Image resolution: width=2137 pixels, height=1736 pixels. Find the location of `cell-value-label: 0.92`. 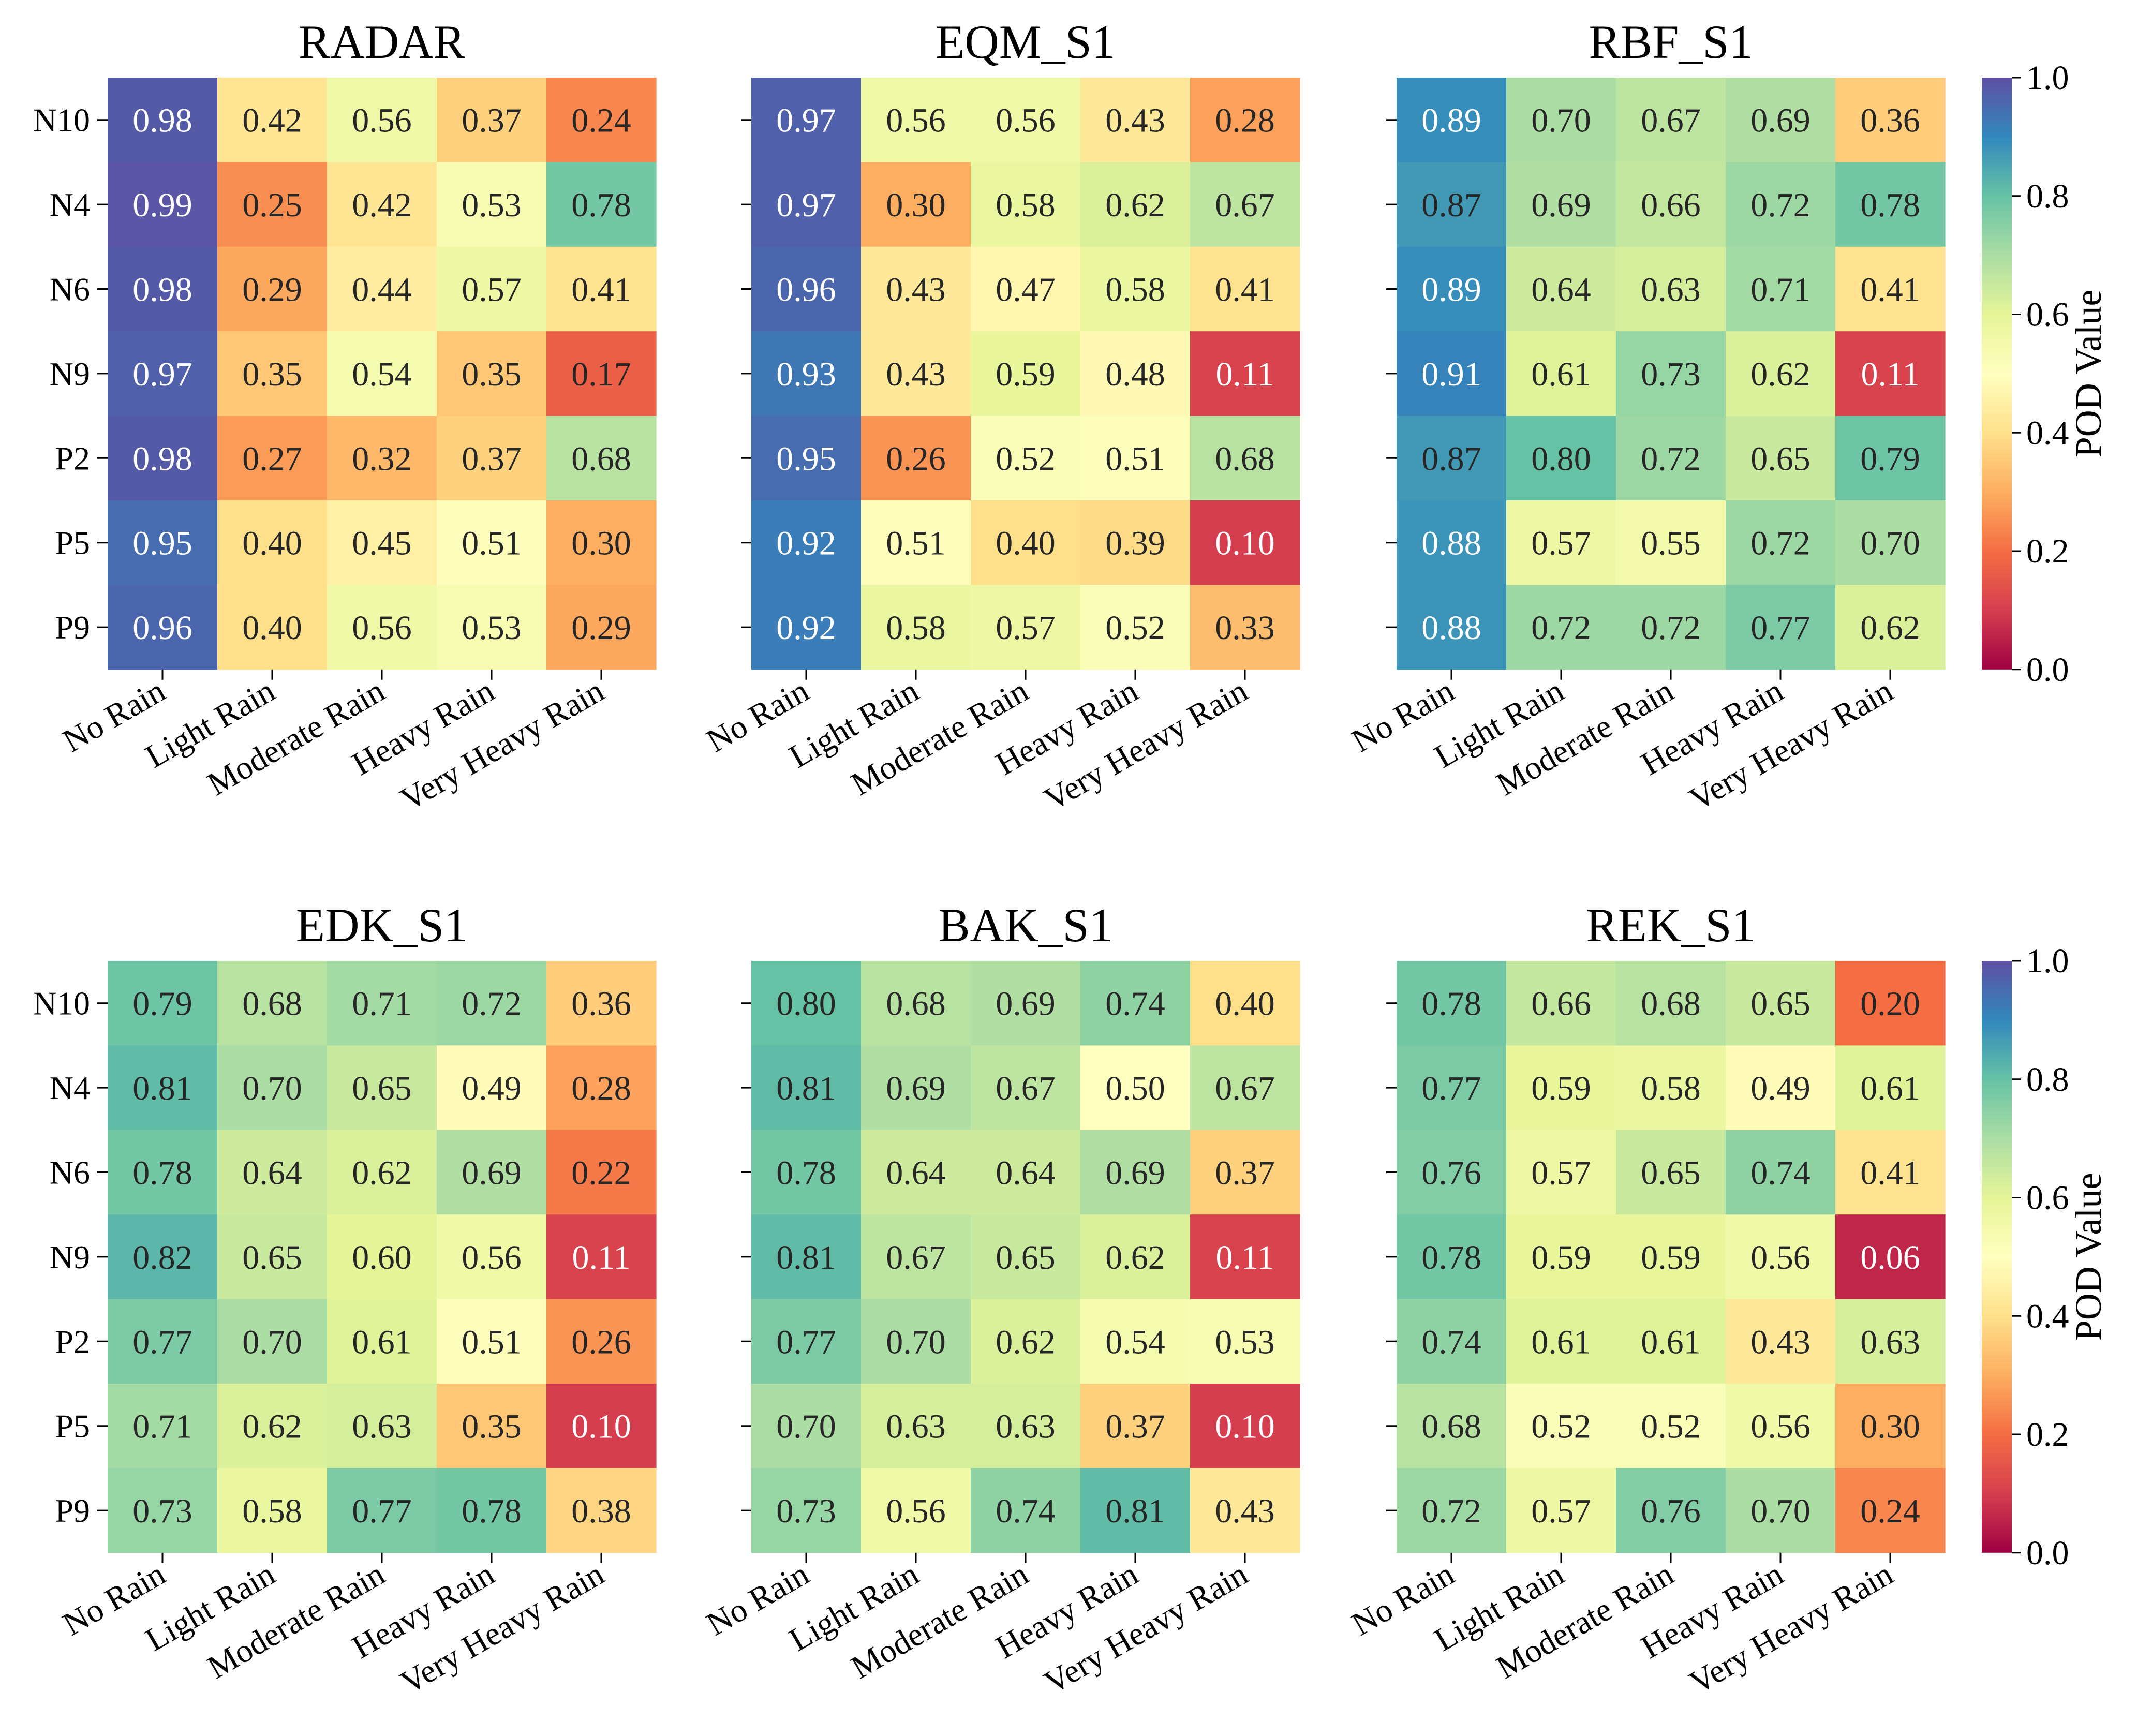

cell-value-label: 0.92 is located at coordinates (806, 543).